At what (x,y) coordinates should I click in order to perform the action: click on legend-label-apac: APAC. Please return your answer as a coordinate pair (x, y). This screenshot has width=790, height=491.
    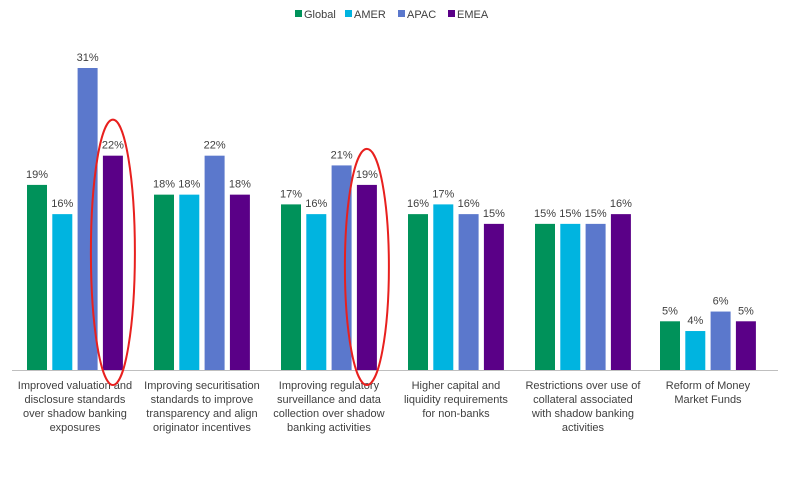
    Looking at the image, I should click on (421, 15).